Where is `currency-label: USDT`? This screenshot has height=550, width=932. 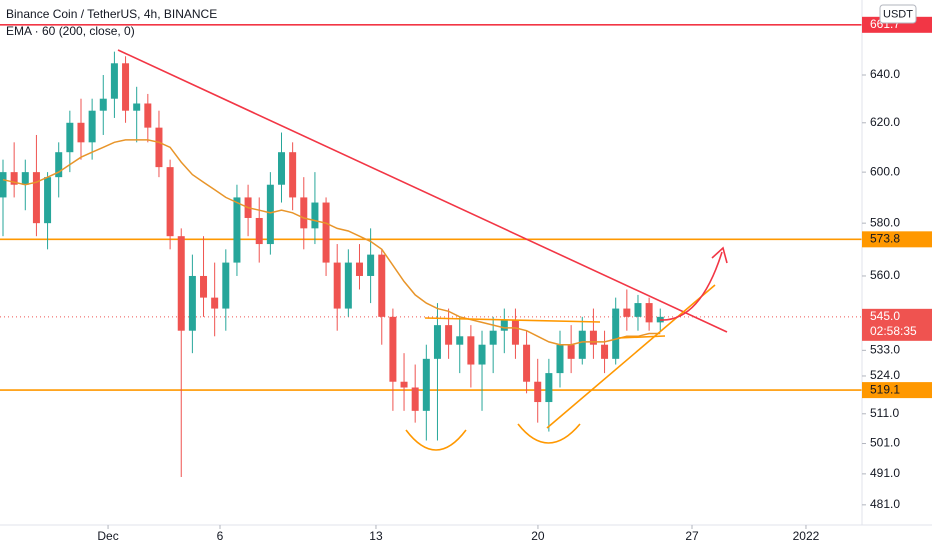 currency-label: USDT is located at coordinates (898, 14).